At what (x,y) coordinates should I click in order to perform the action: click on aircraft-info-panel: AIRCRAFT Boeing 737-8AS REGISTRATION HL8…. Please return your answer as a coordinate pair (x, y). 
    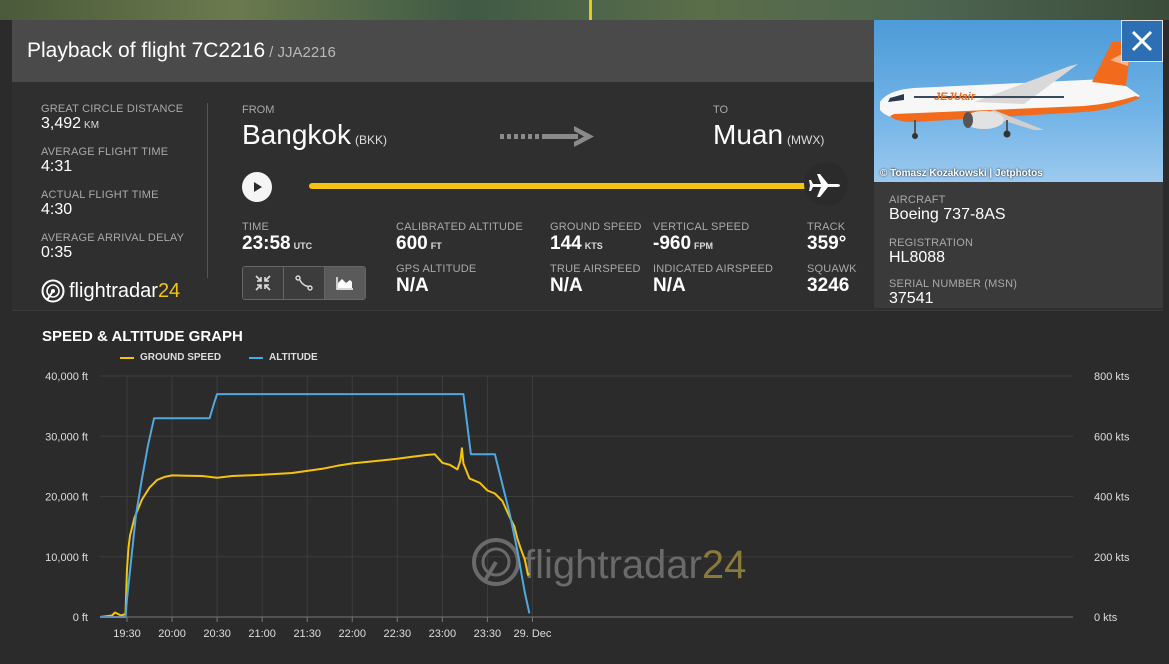
    Looking at the image, I should click on (1018, 245).